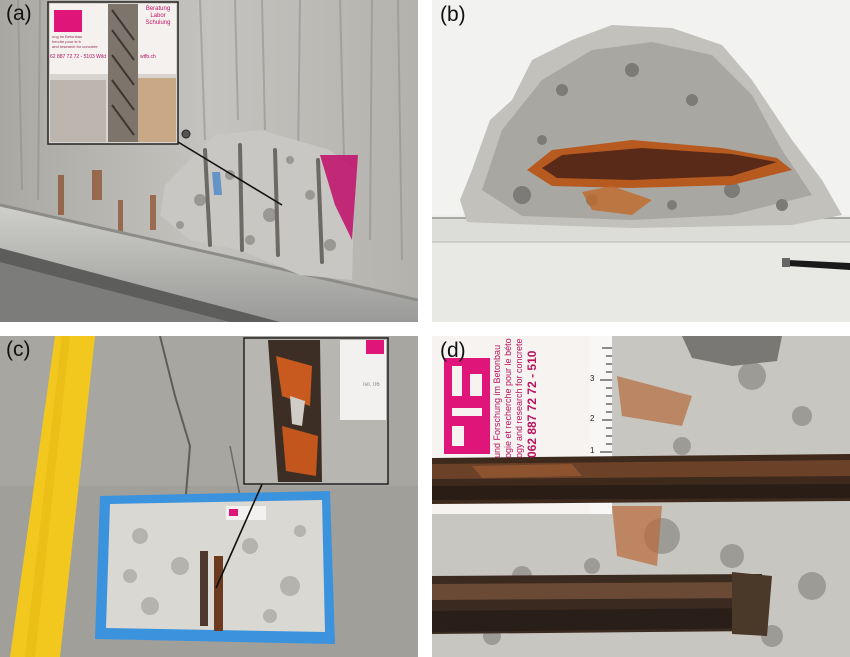 The image size is (850, 657). Describe the element at coordinates (592, 378) in the screenshot. I see `ruler-label-3: 3` at that location.